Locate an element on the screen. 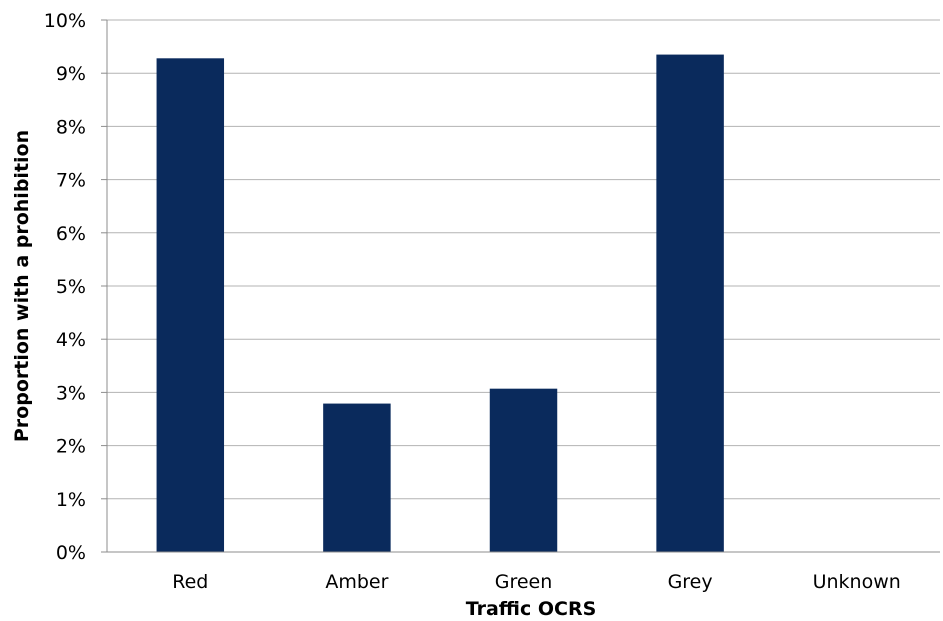 The image size is (943, 621). x-tick-label: Unknown is located at coordinates (857, 582).